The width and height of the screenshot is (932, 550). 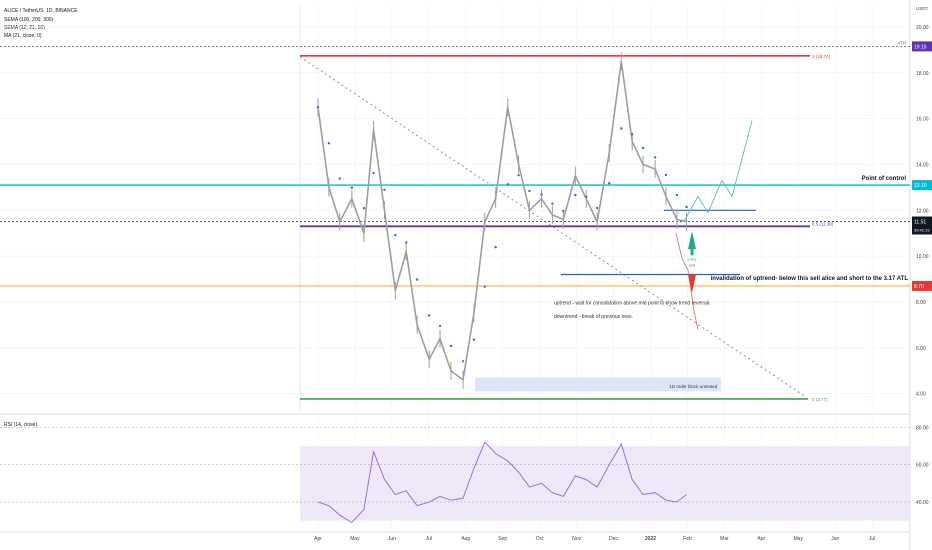 What do you see at coordinates (922, 428) in the screenshot?
I see `rsi-tick-label: 80.00` at bounding box center [922, 428].